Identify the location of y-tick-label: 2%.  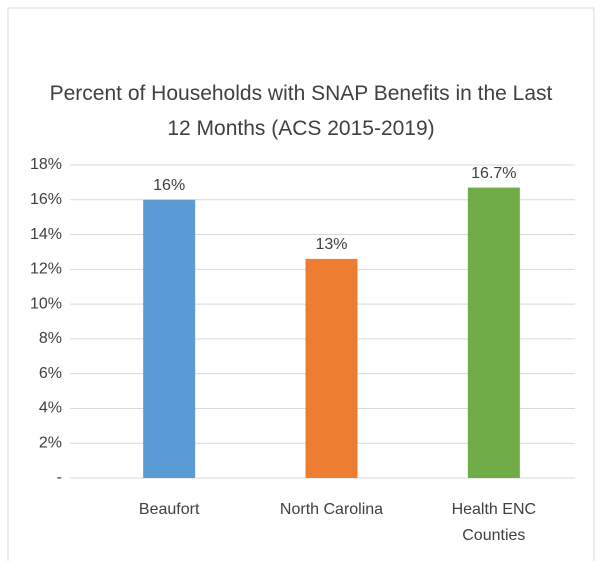
(50, 442).